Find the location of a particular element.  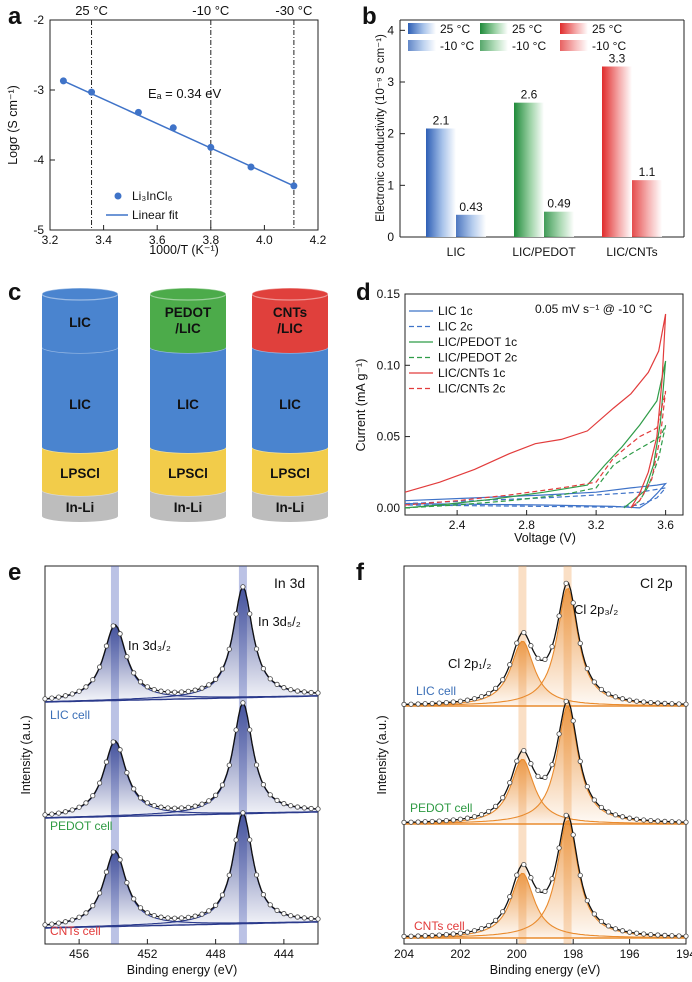

panel-label-b: b is located at coordinates (369, 16).